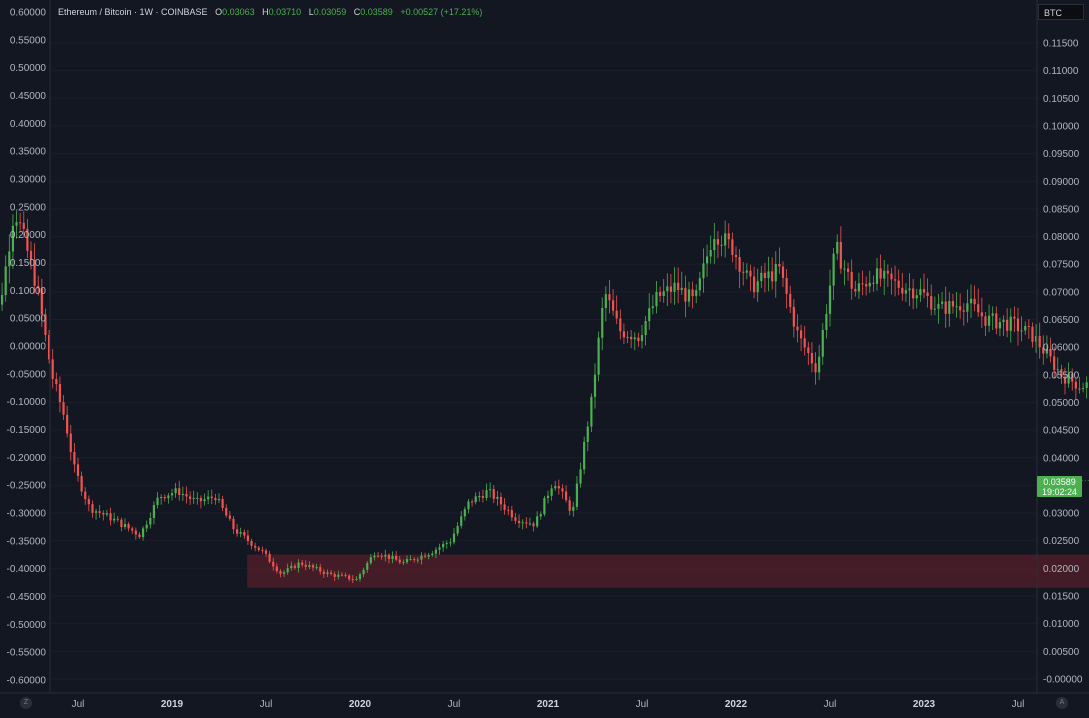 This screenshot has height=718, width=1089. Describe the element at coordinates (1061, 99) in the screenshot. I see `right-axis-tick: 0.10500` at that location.